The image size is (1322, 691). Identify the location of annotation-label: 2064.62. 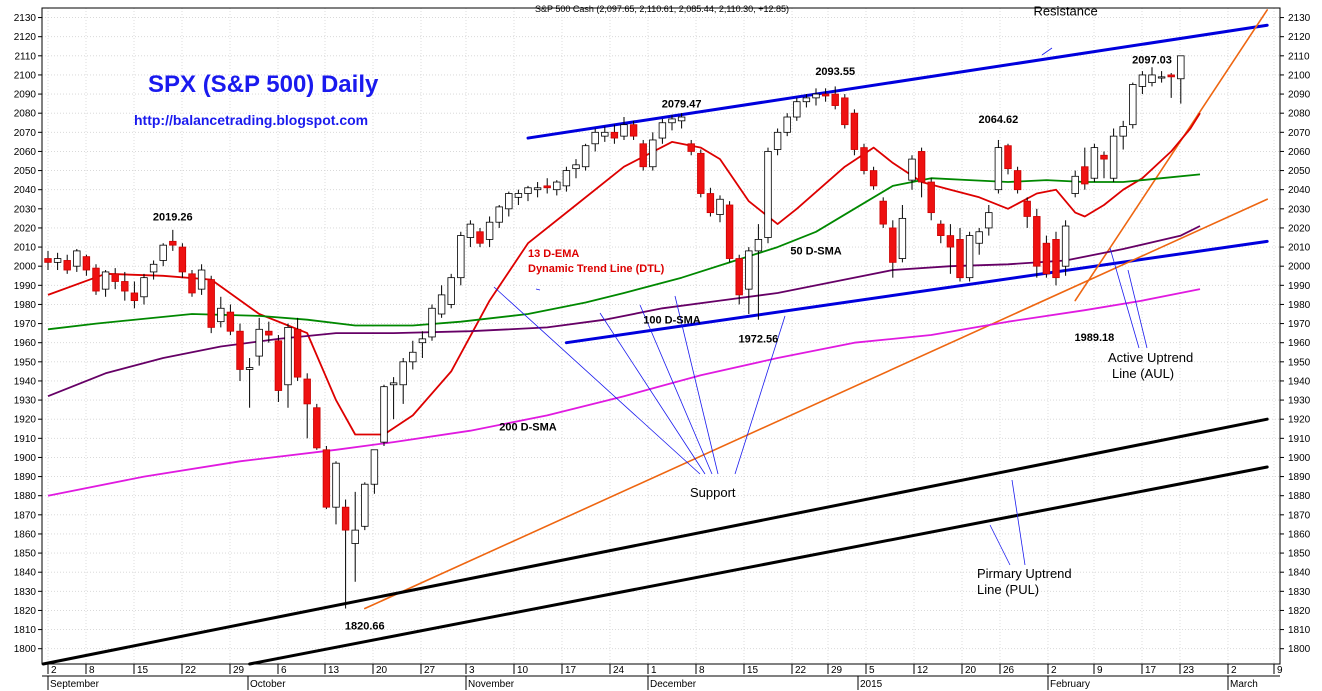
(999, 120).